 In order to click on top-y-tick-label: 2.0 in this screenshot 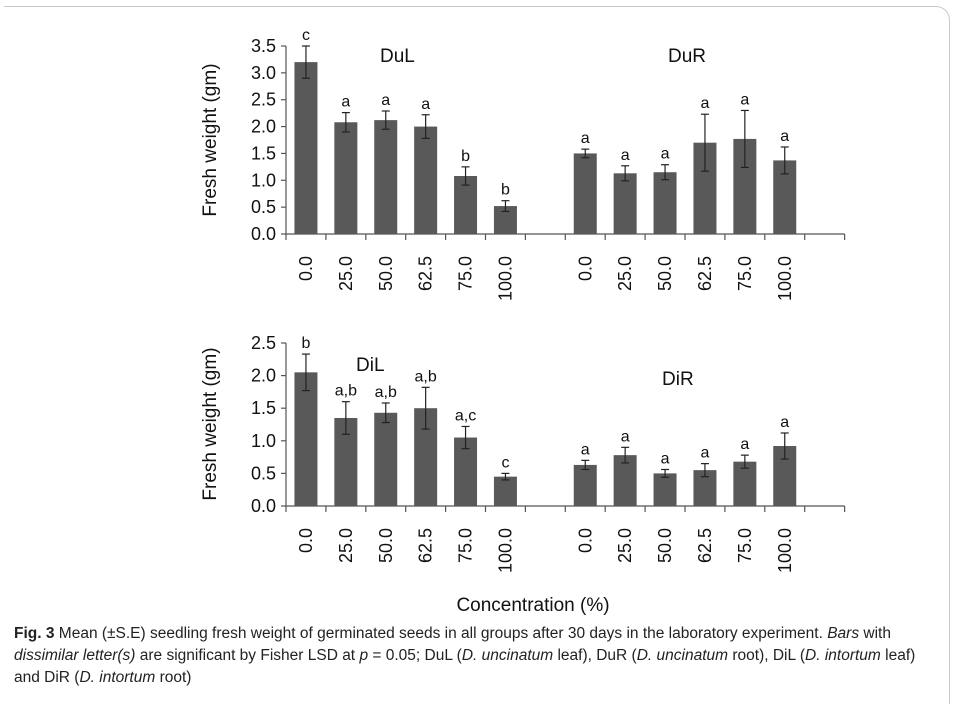, I will do `click(263, 127)`.